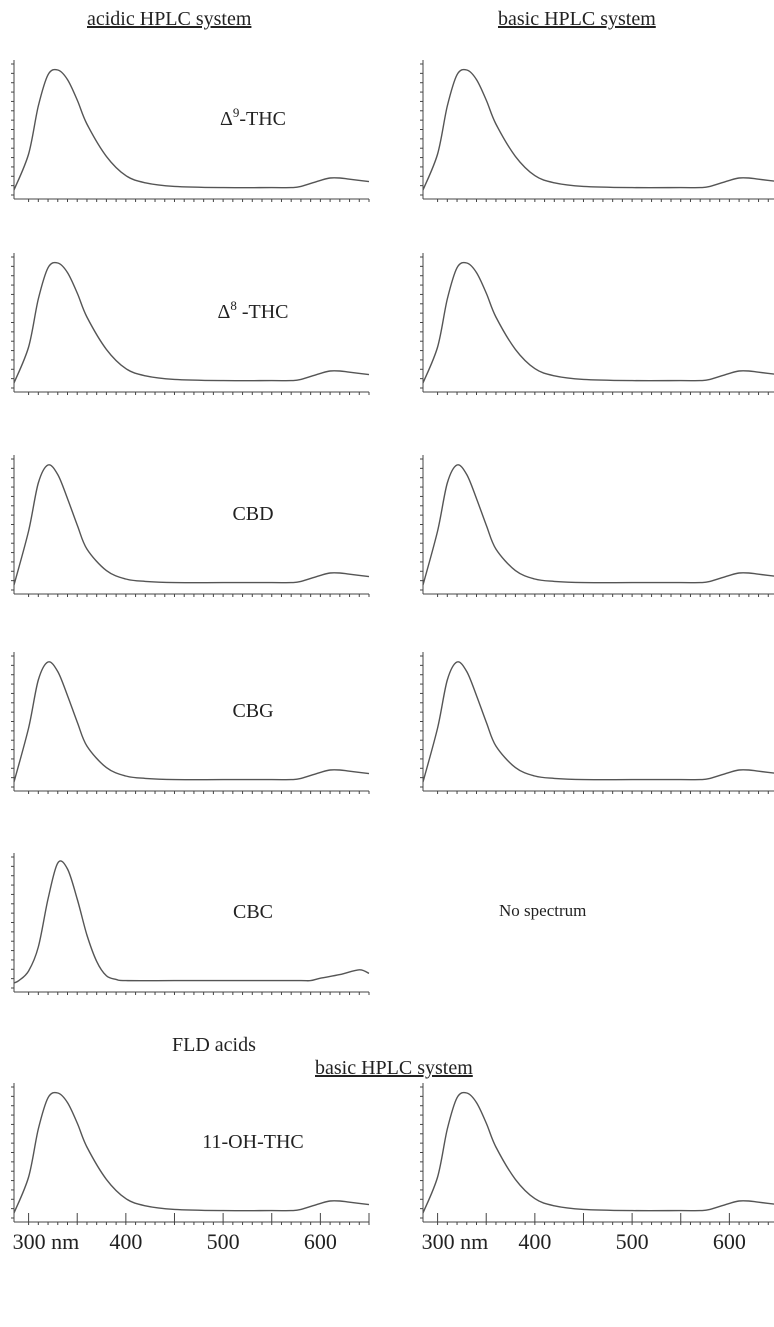  Describe the element at coordinates (252, 1142) in the screenshot. I see `compound-label: 11-OH-THC` at that location.